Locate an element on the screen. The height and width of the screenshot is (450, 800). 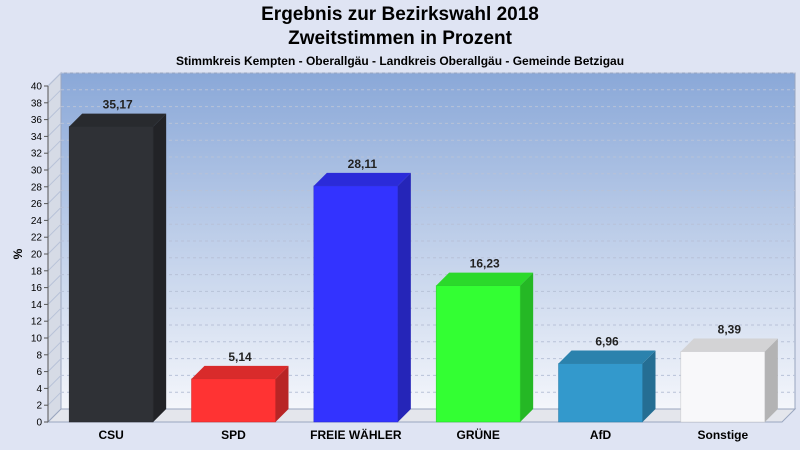
y-axis-label: % is located at coordinates (18, 253).